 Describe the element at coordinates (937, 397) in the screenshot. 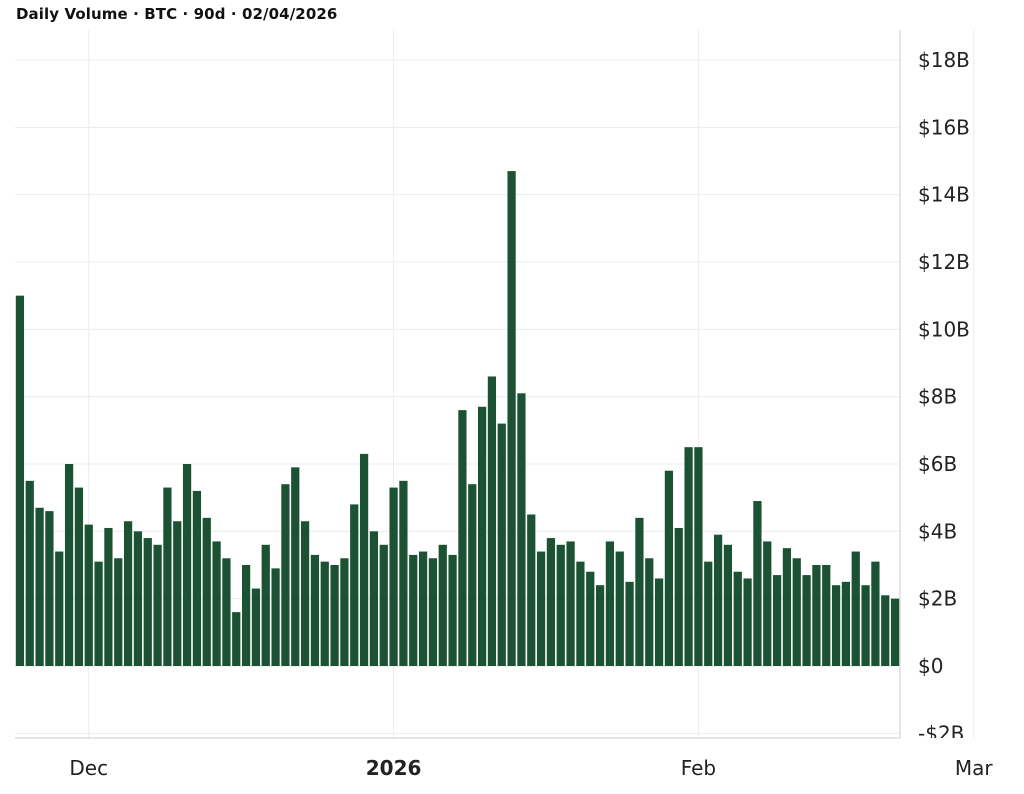

I see `y-tick-label: $8B` at that location.